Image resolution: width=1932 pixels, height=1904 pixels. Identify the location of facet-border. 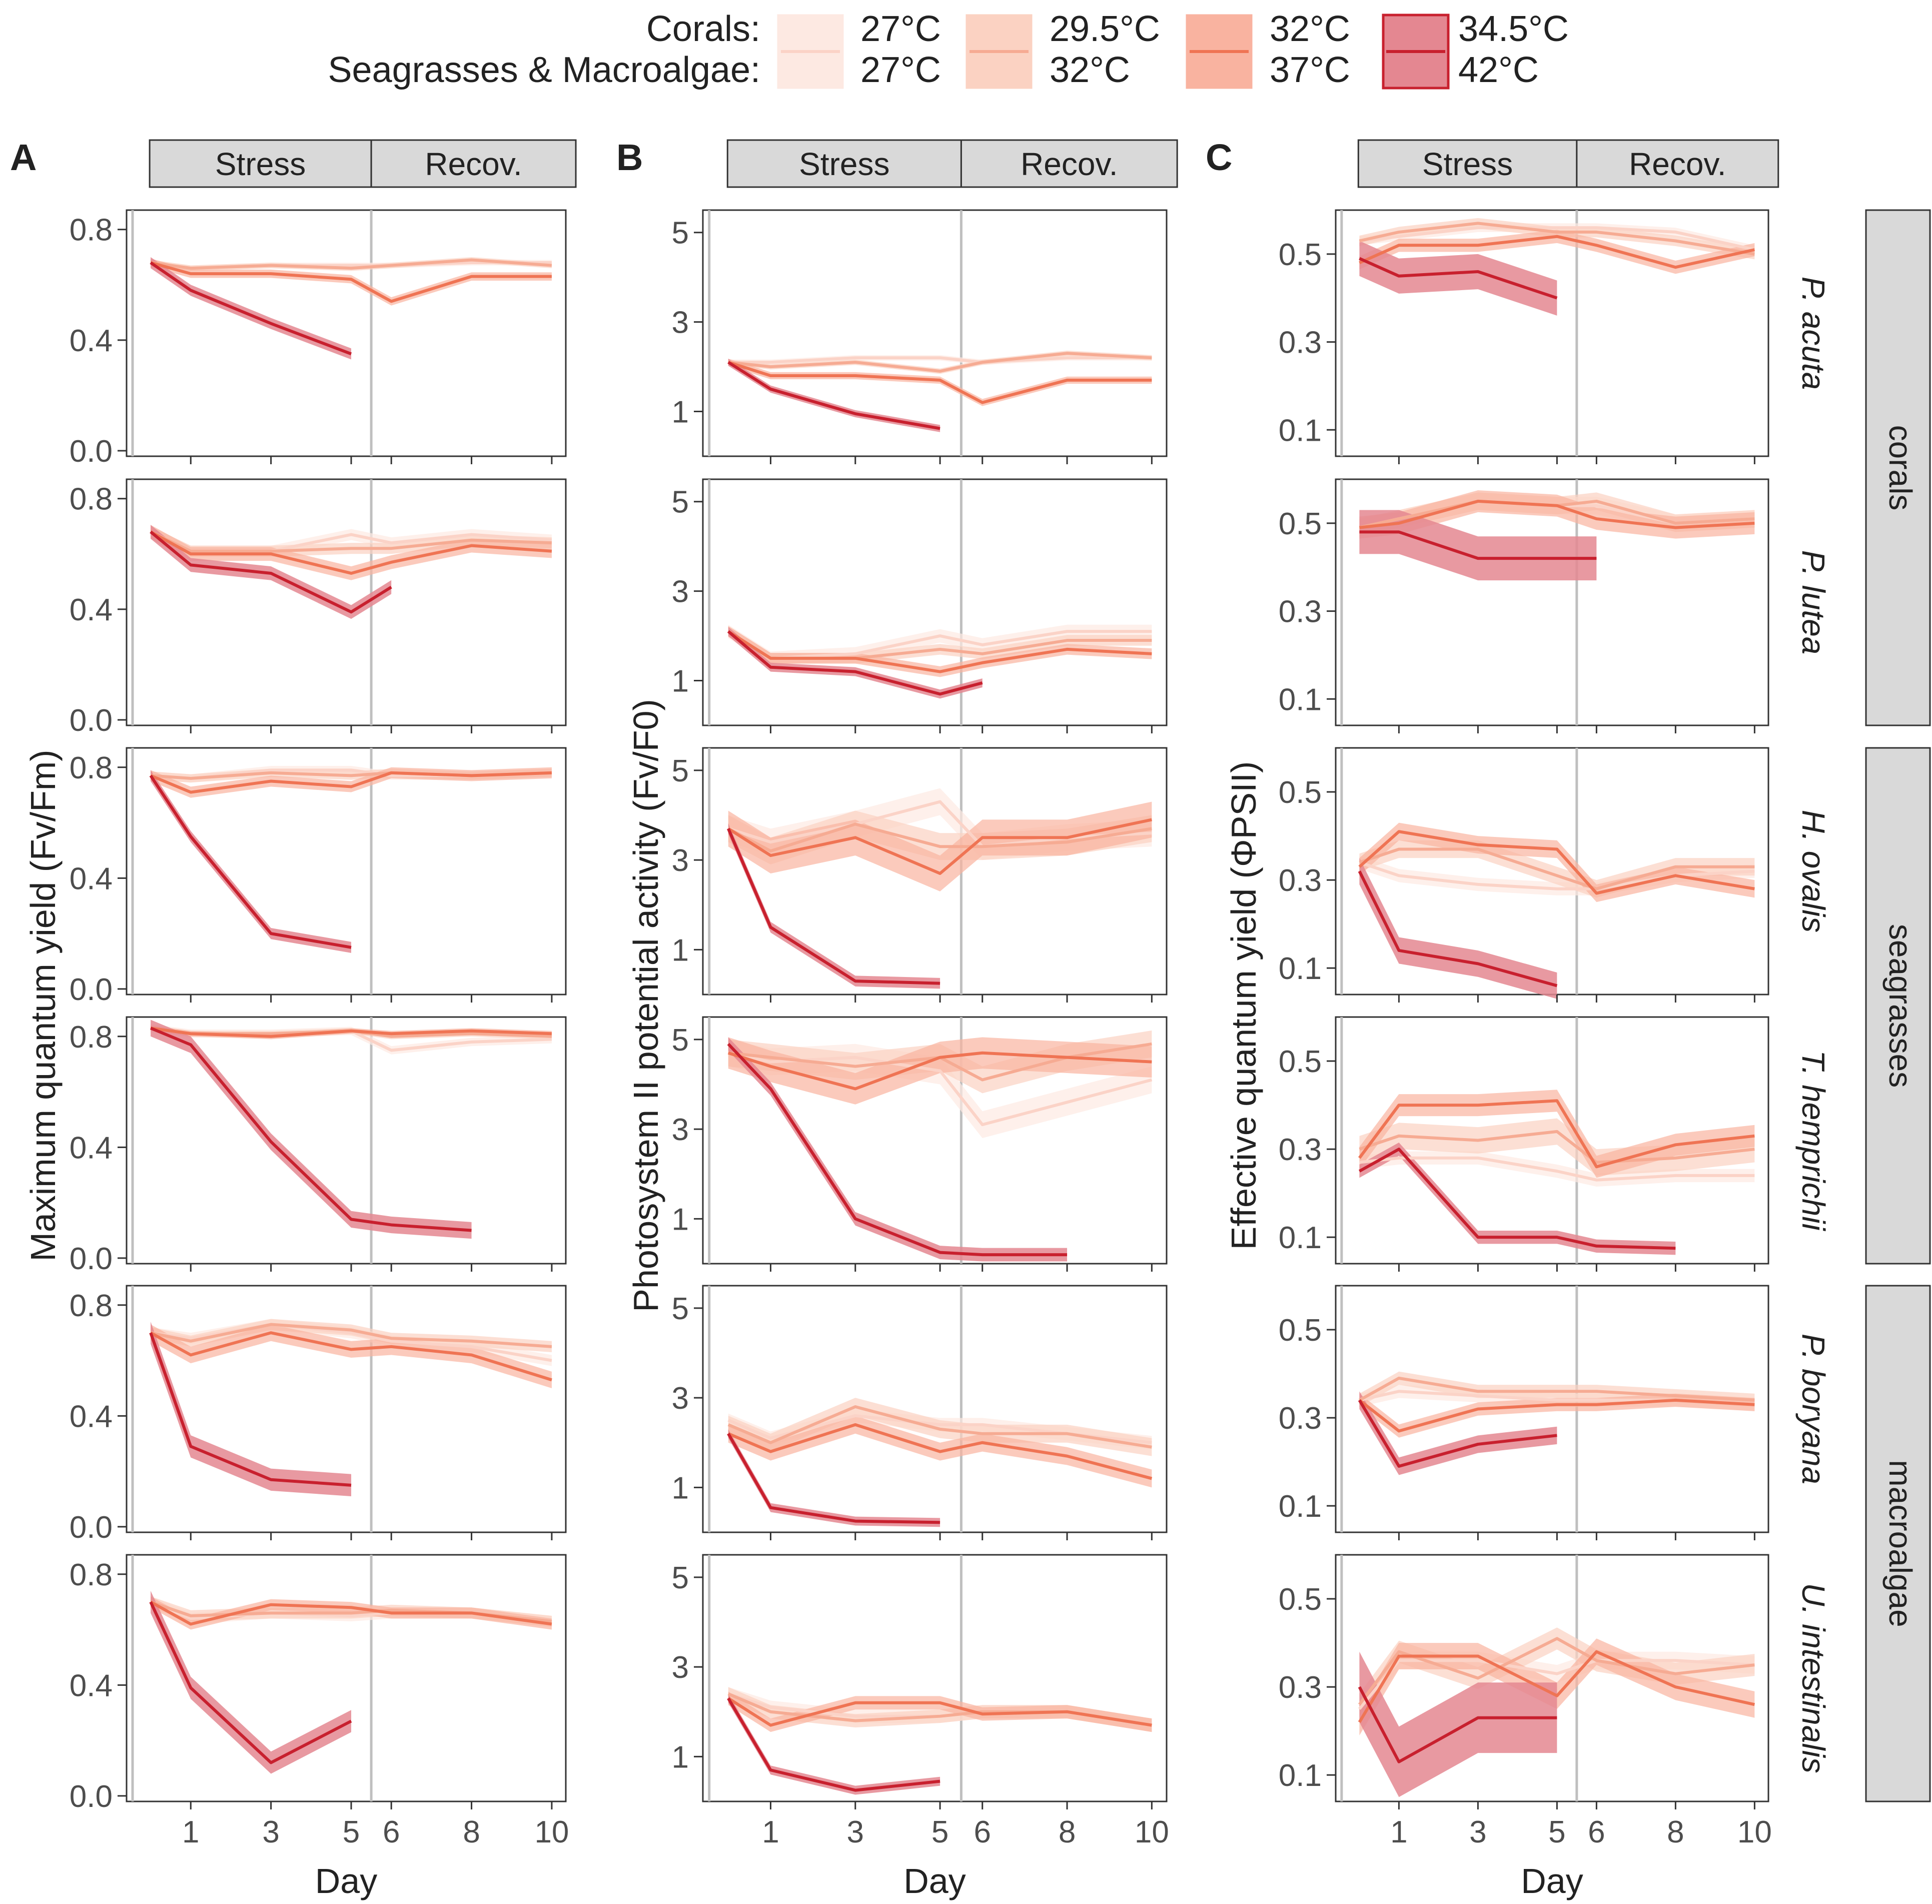
(346, 602).